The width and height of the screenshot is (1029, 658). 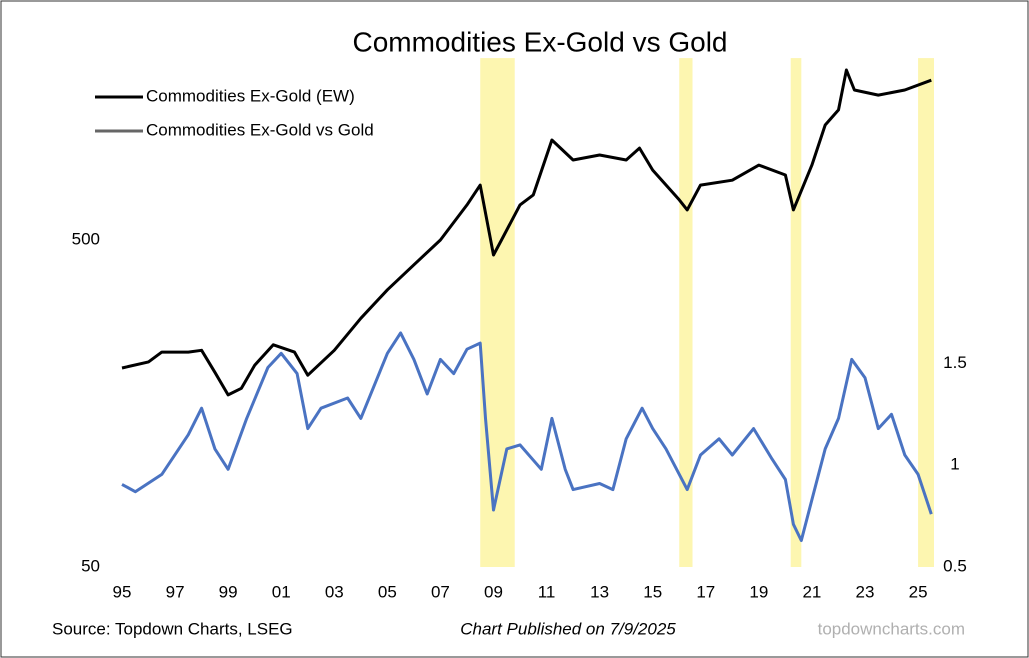 What do you see at coordinates (705, 591) in the screenshot?
I see `x-tick-label: 17` at bounding box center [705, 591].